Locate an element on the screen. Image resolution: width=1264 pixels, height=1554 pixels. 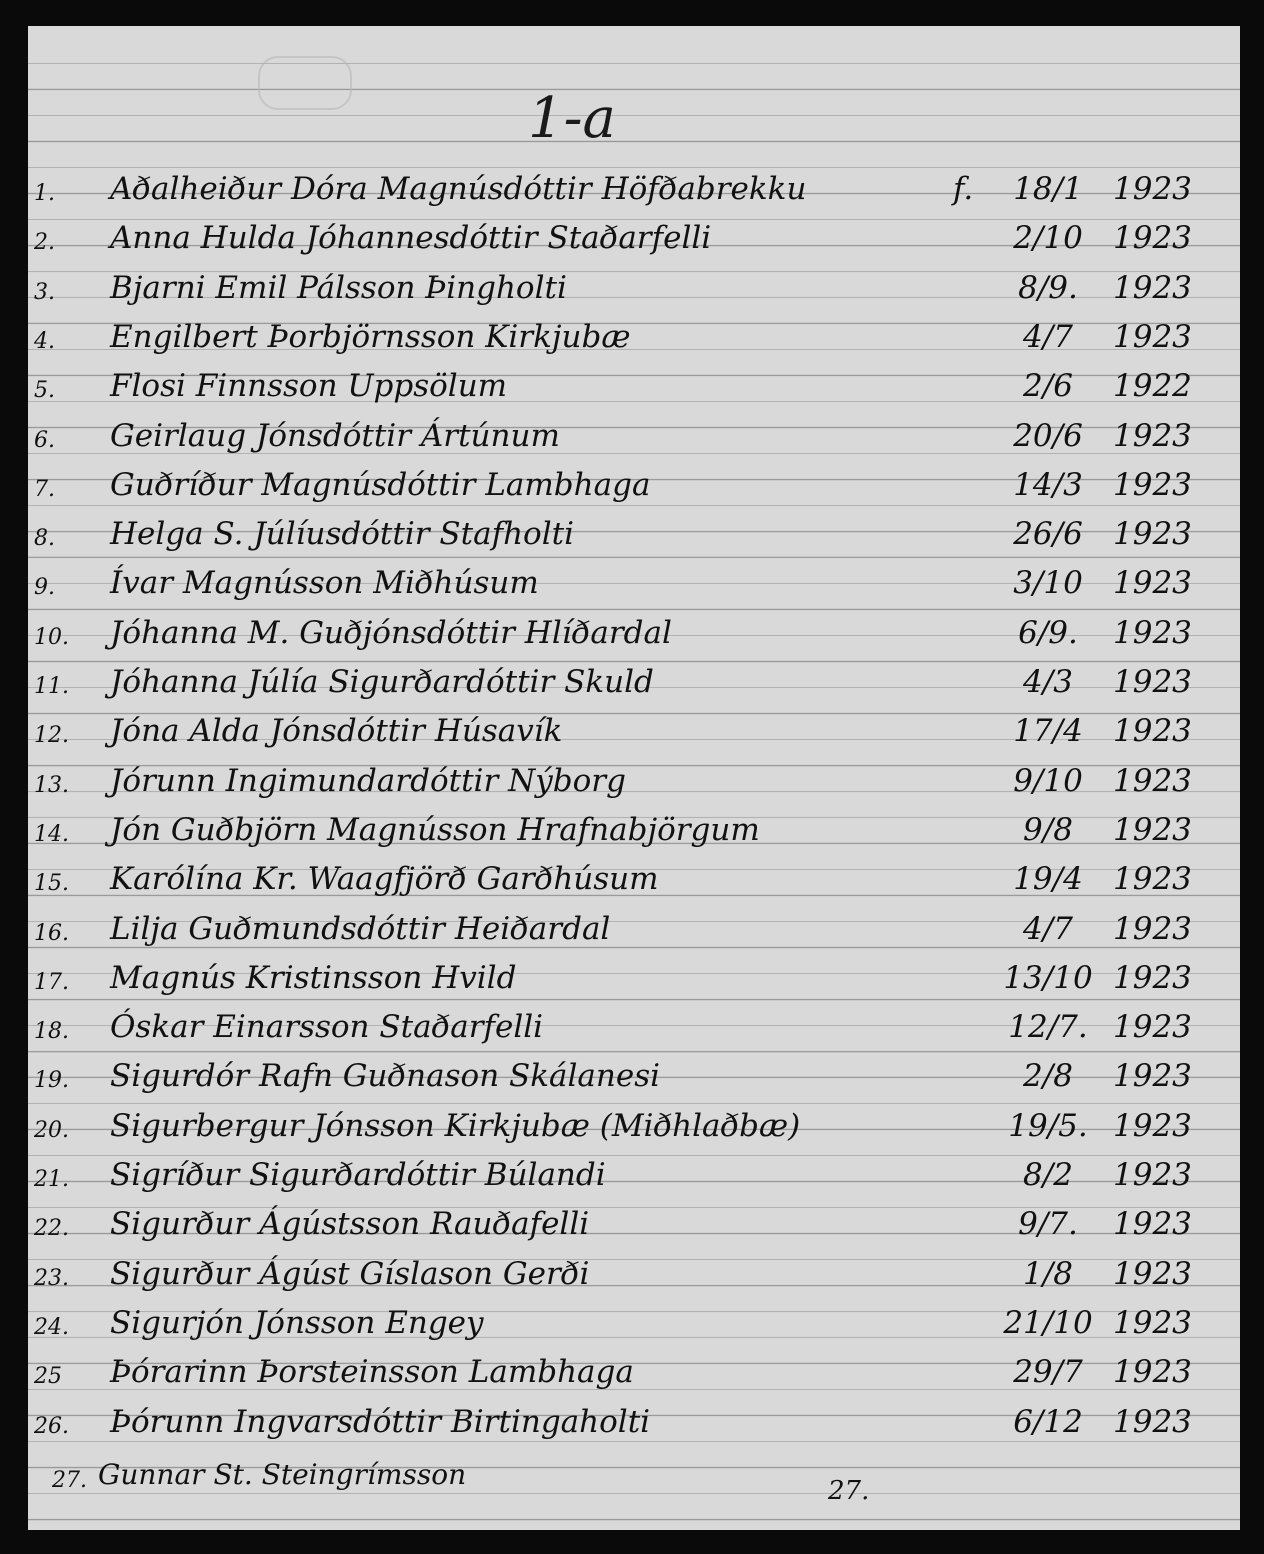
entry-name: Sigurjón Jónsson Engey is located at coordinates (297, 1322).